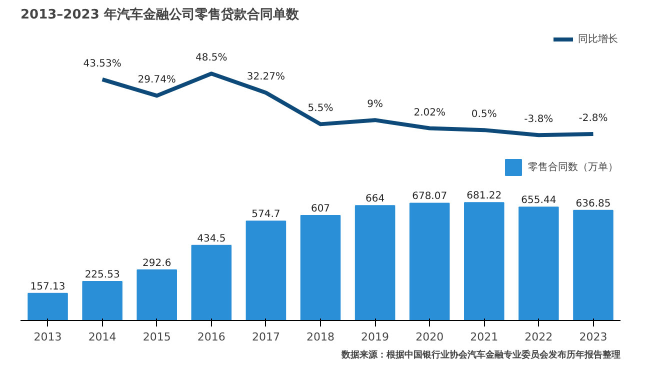 The image size is (648, 376). I want to click on legend-label: 零售合同数（万单）, so click(573, 167).